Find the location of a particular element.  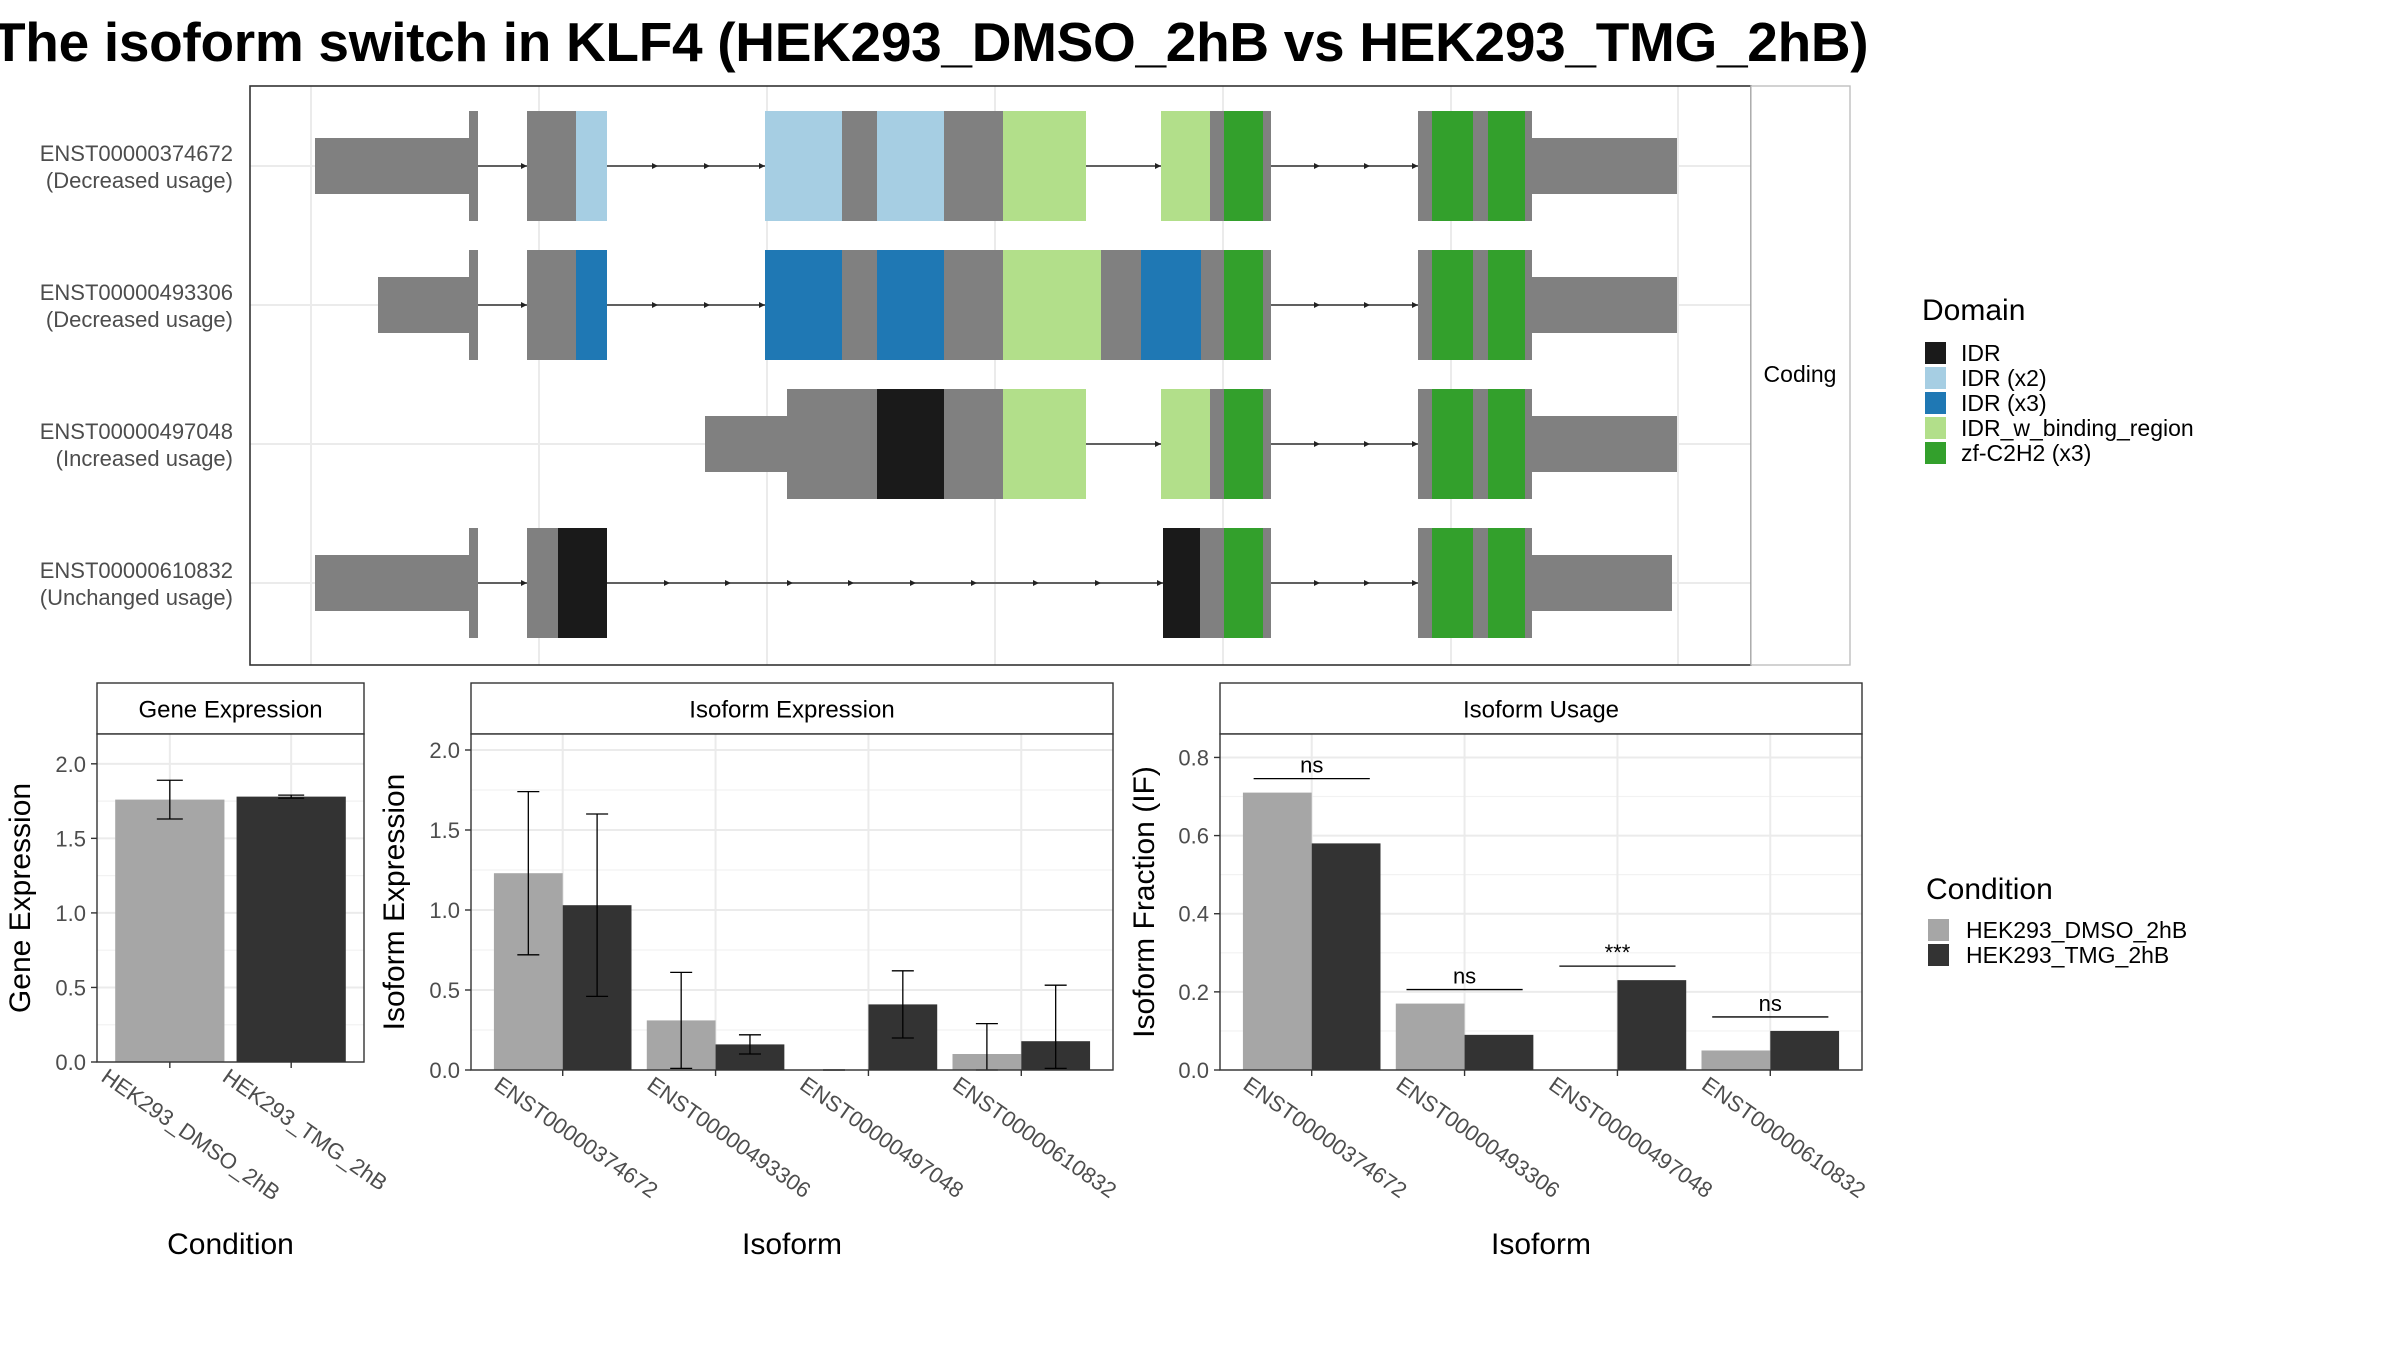

isoform-id-label: ENST00000493306 is located at coordinates (136, 292).